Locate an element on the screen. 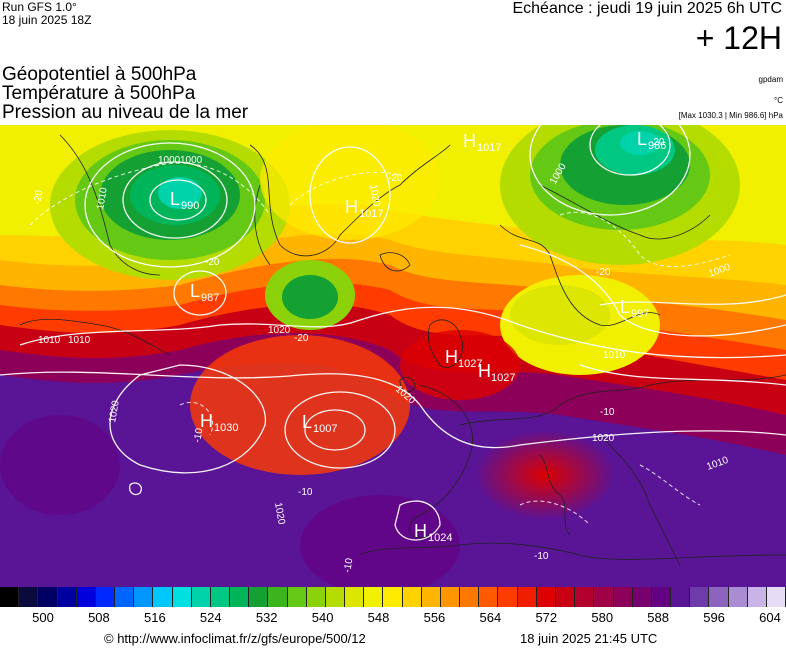 The height and width of the screenshot is (648, 786). legend-tick-label: 540 is located at coordinates (322, 617).